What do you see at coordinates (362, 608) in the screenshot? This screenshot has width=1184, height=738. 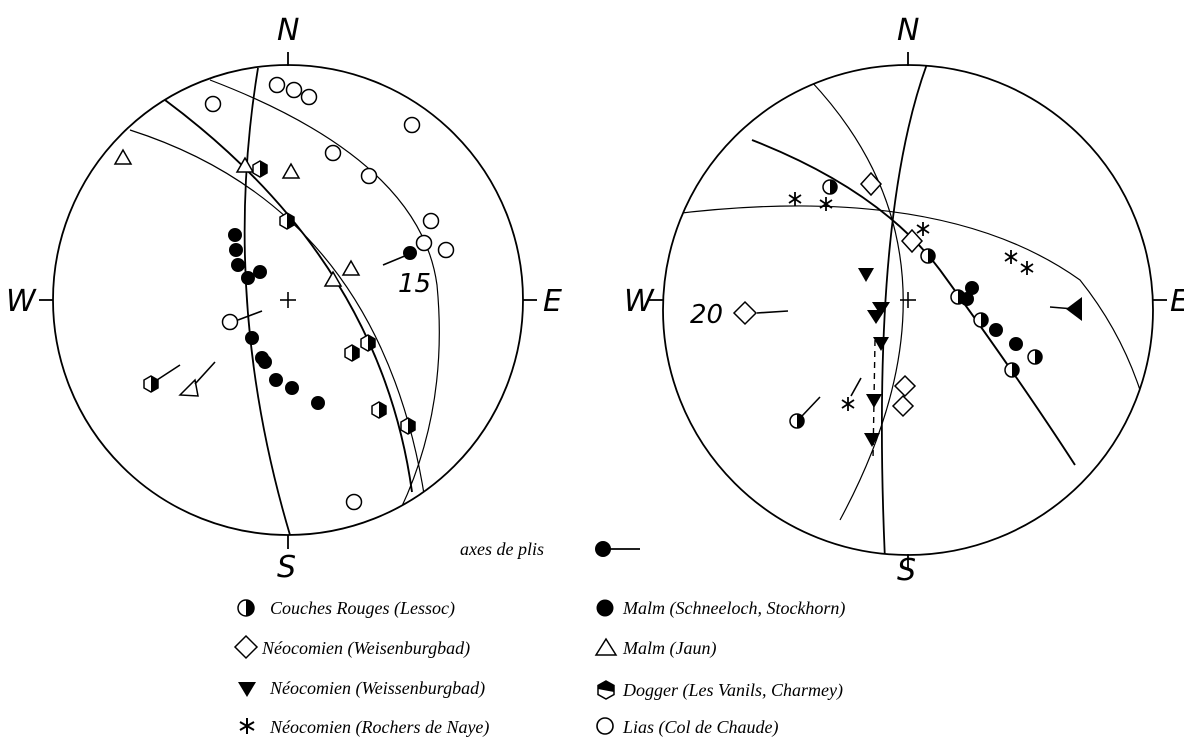 I see `legend-label: Couches Rouges (Lessoc)` at bounding box center [362, 608].